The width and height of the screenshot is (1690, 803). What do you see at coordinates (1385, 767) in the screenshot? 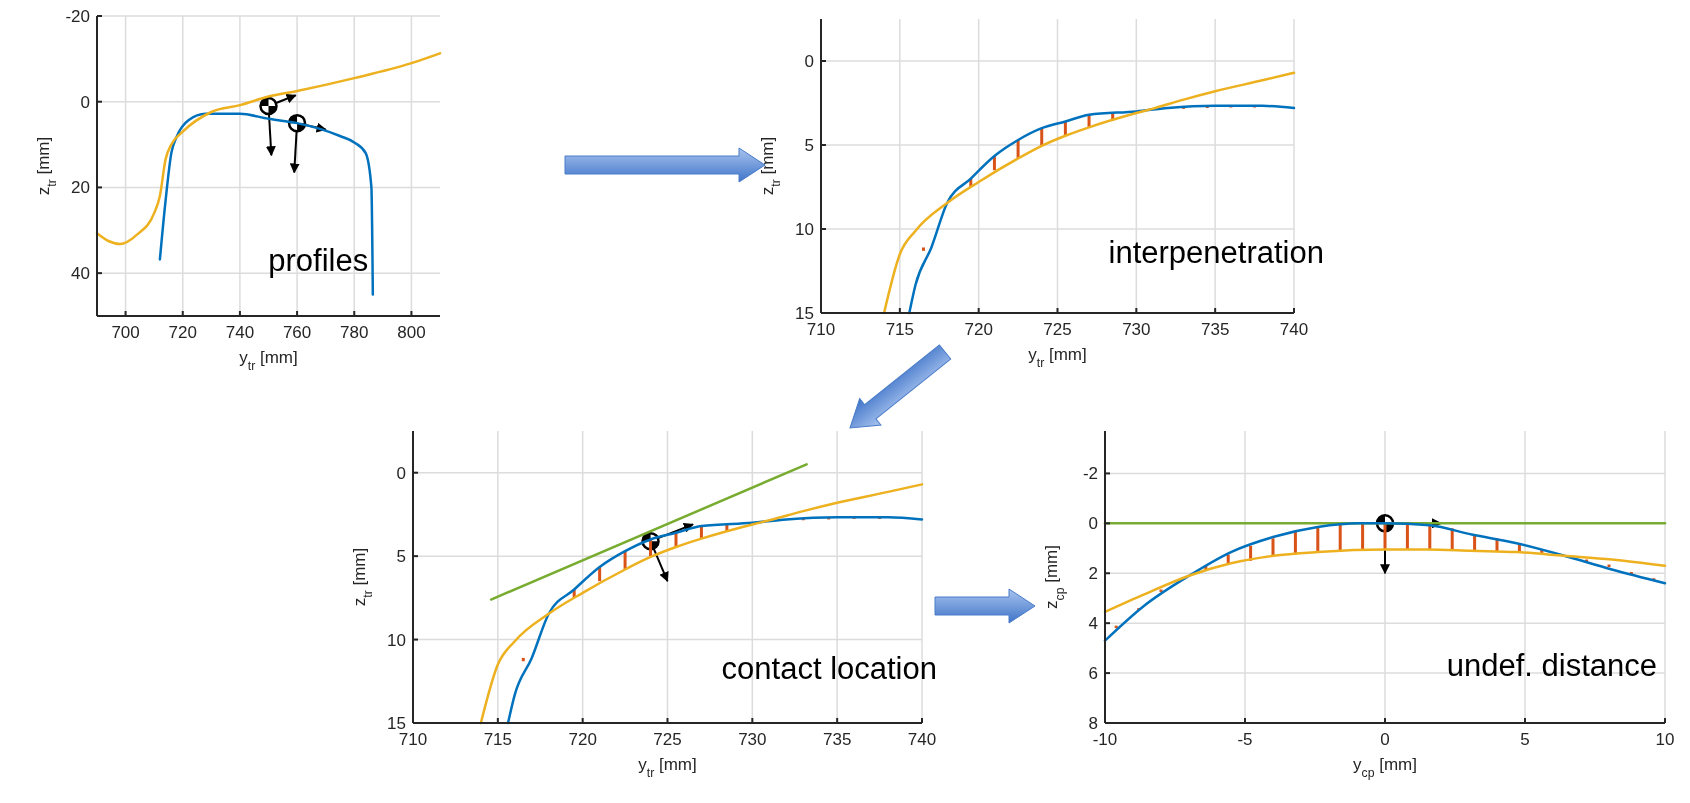
I see `x-axis-title: y$_{cp}$ [mm]` at bounding box center [1385, 767].